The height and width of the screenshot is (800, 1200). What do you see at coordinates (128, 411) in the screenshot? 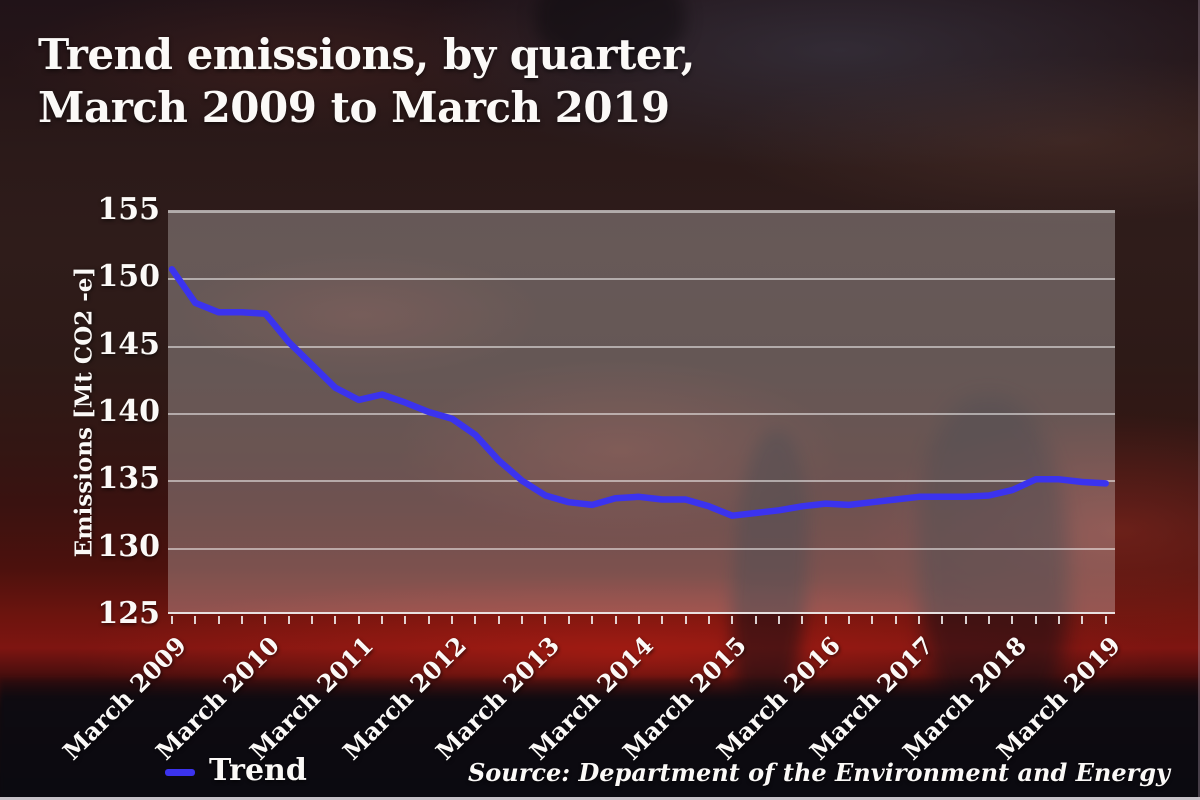
I see `y-tick-label-140: 140` at bounding box center [128, 411].